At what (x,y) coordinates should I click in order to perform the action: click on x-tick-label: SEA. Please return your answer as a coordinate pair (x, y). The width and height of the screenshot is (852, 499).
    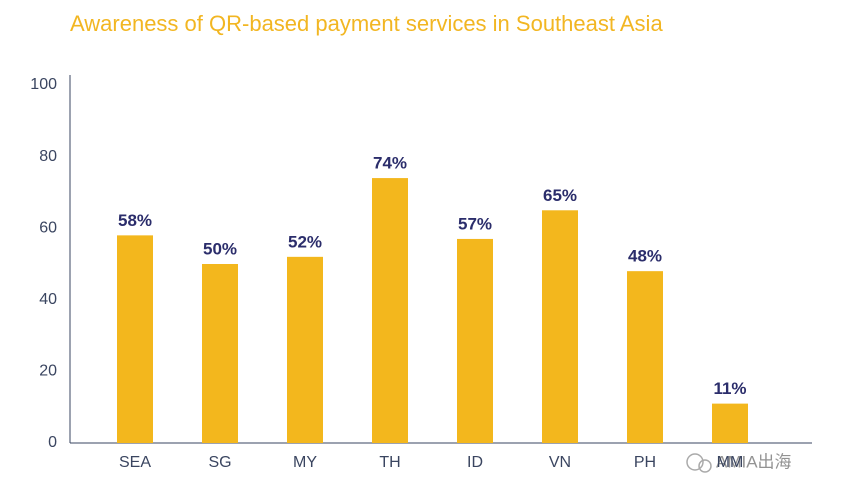
    Looking at the image, I should click on (135, 462).